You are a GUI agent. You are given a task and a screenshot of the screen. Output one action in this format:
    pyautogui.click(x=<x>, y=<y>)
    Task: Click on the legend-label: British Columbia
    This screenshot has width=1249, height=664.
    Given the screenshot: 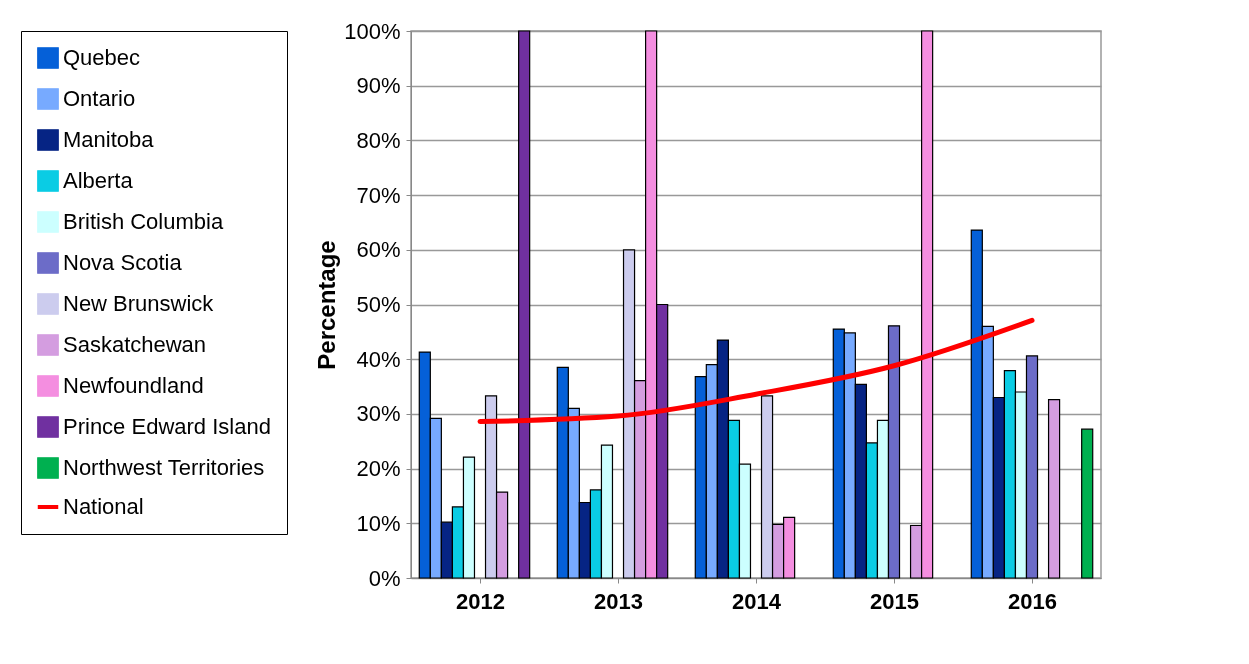 What is the action you would take?
    pyautogui.click(x=143, y=221)
    